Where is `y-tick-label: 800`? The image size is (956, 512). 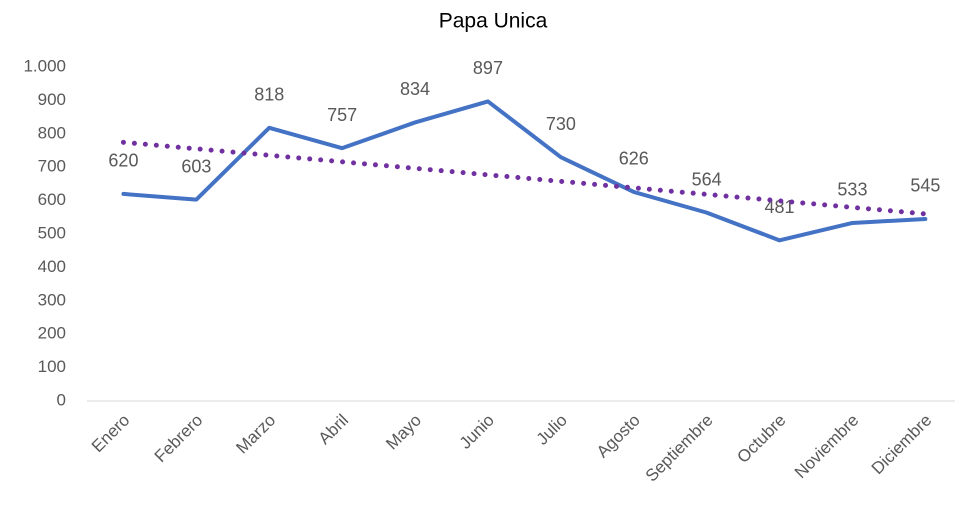
y-tick-label: 800 is located at coordinates (52, 132).